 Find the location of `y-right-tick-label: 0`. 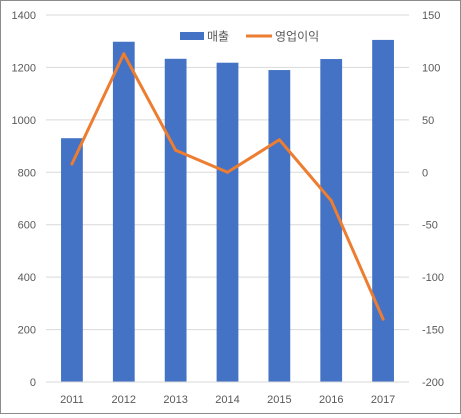

y-right-tick-label: 0 is located at coordinates (425, 173).